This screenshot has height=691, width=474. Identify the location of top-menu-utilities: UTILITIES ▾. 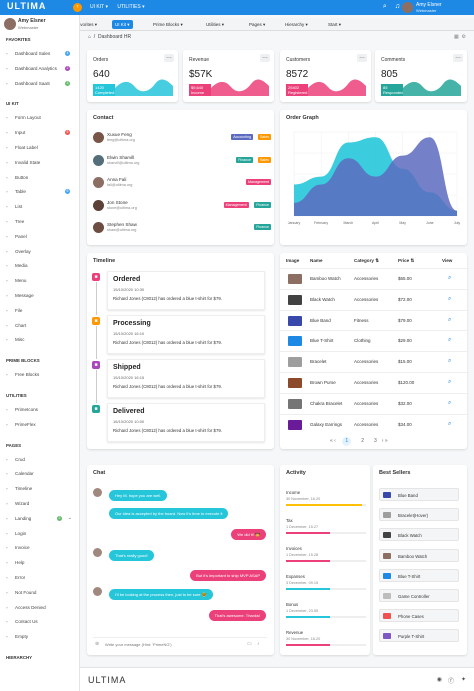
(131, 7).